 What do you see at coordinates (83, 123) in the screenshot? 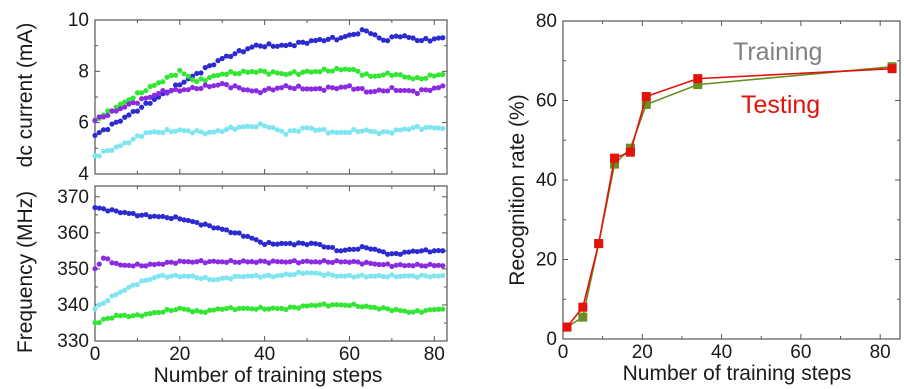
I see `y-tick-label: 6` at bounding box center [83, 123].